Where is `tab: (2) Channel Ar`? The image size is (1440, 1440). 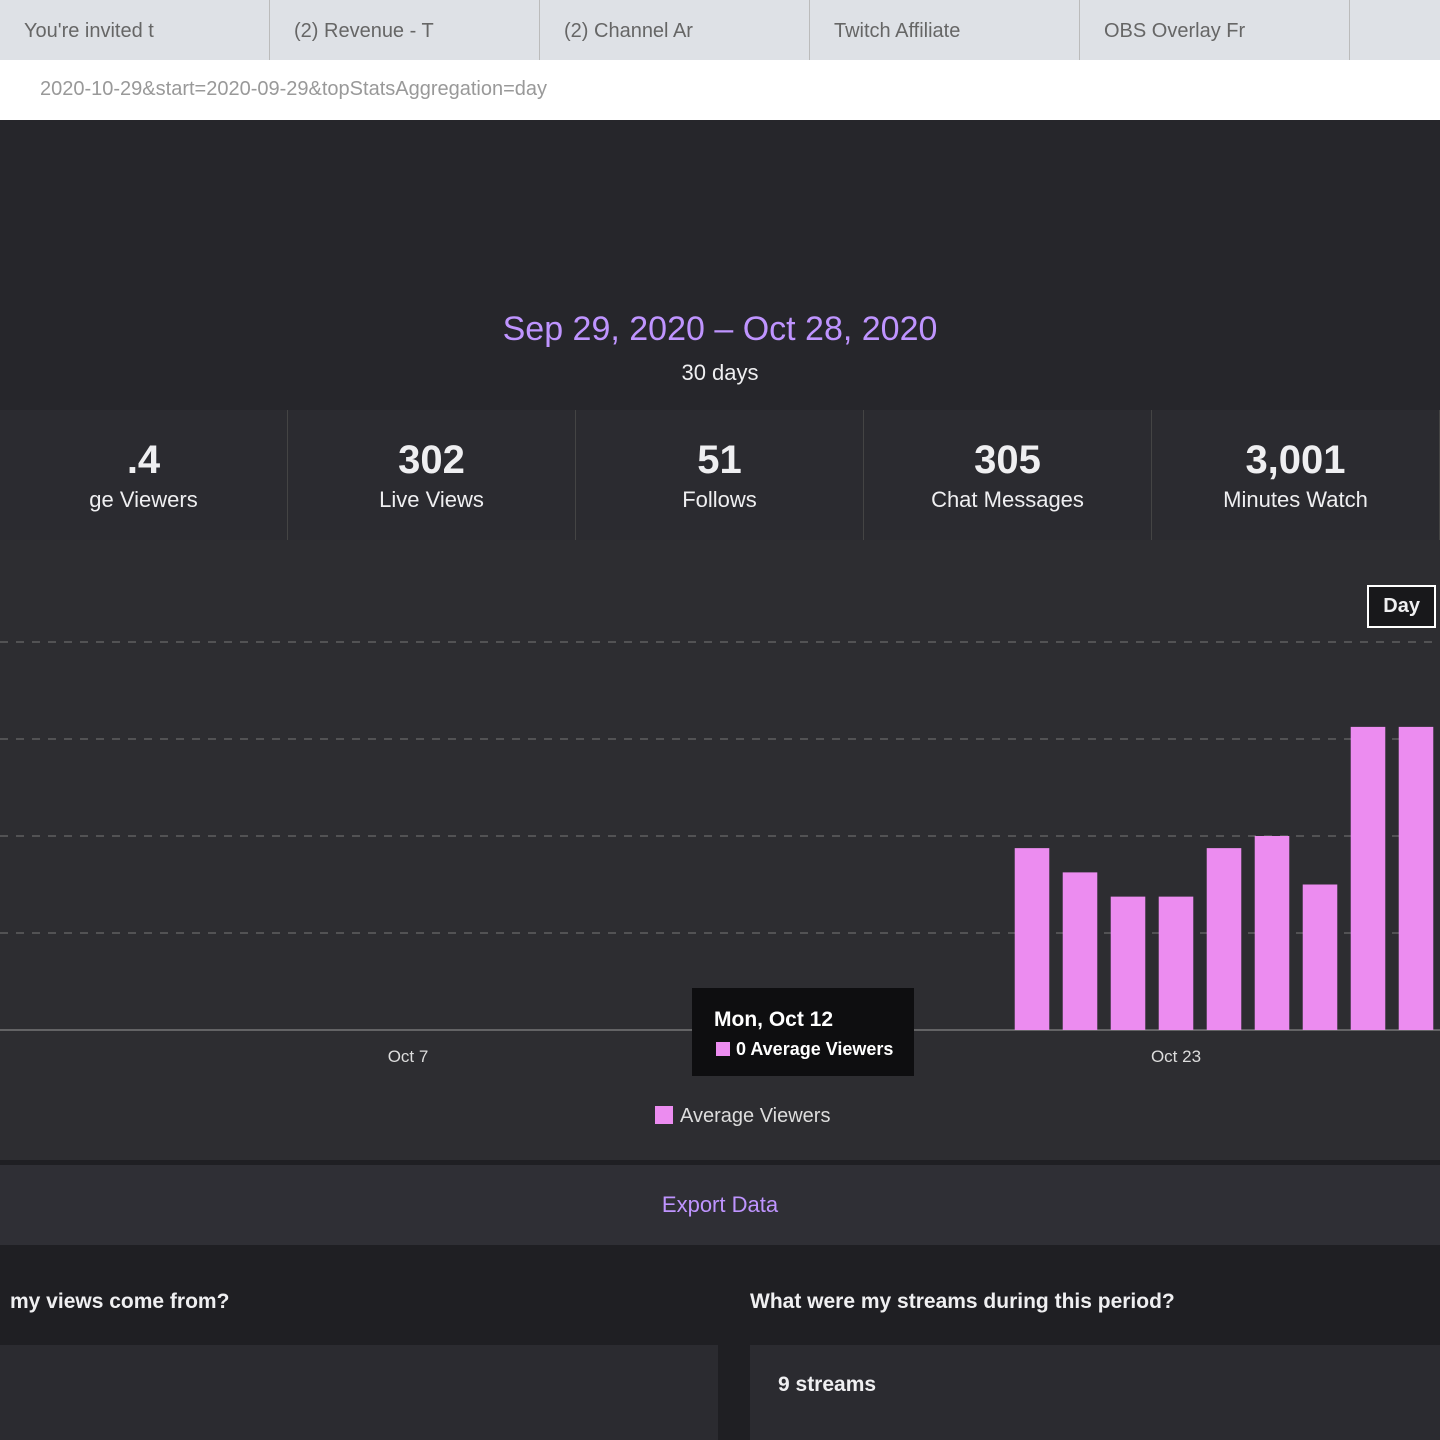 tab: (2) Channel Ar is located at coordinates (675, 30).